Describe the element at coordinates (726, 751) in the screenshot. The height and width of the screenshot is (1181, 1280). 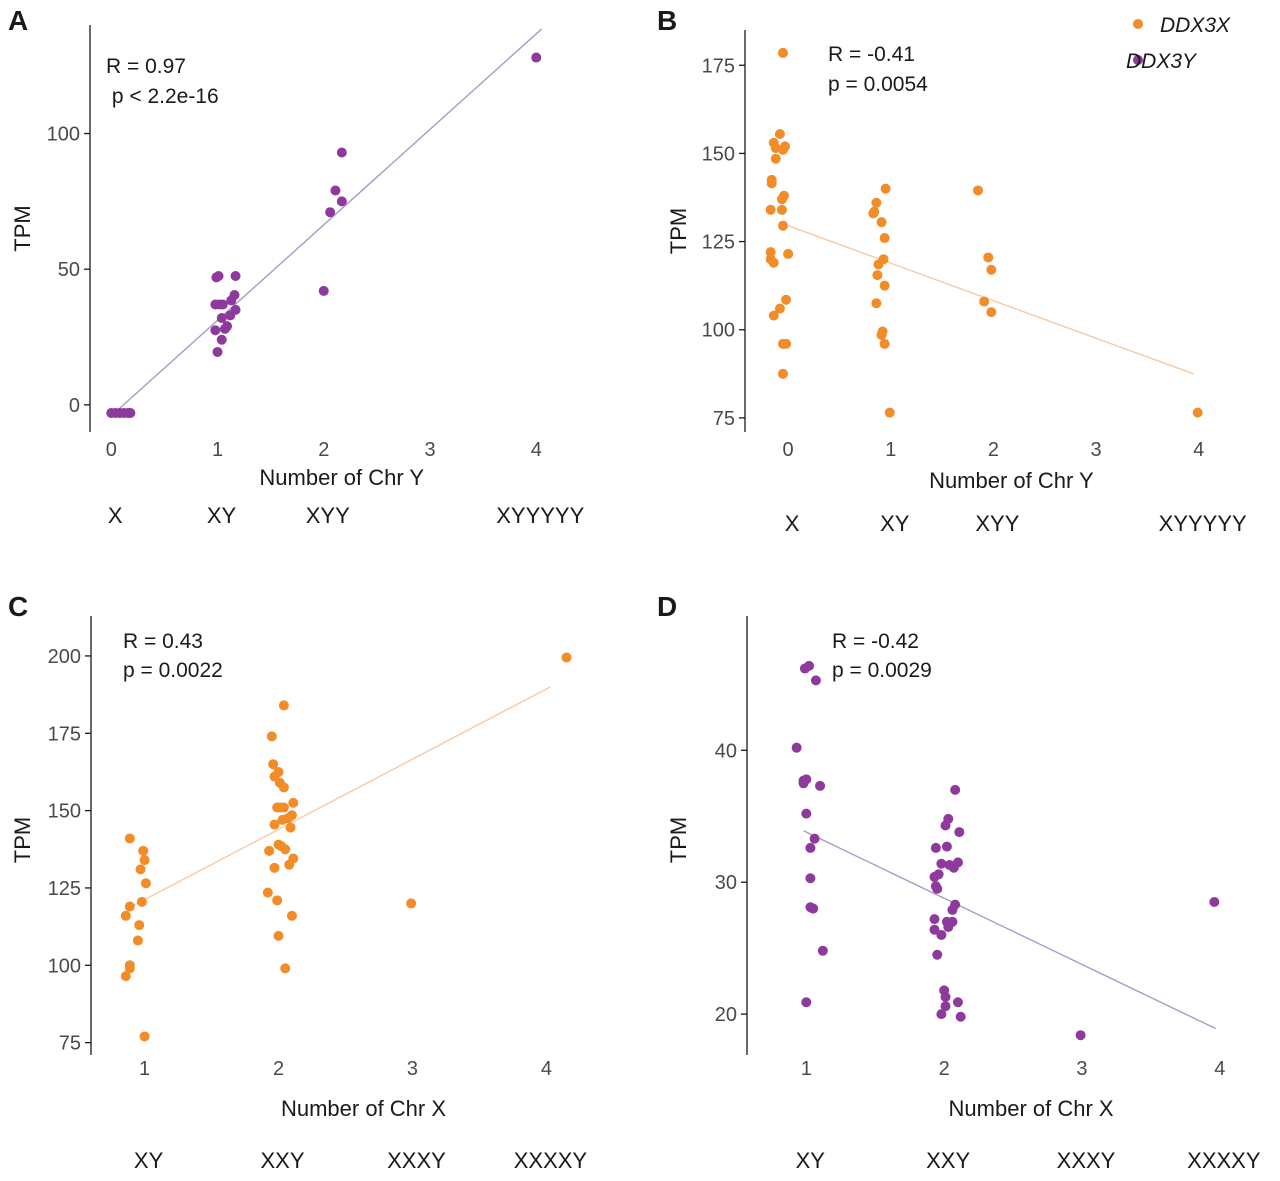
I see `panel-d-y-tick-label: 40` at that location.